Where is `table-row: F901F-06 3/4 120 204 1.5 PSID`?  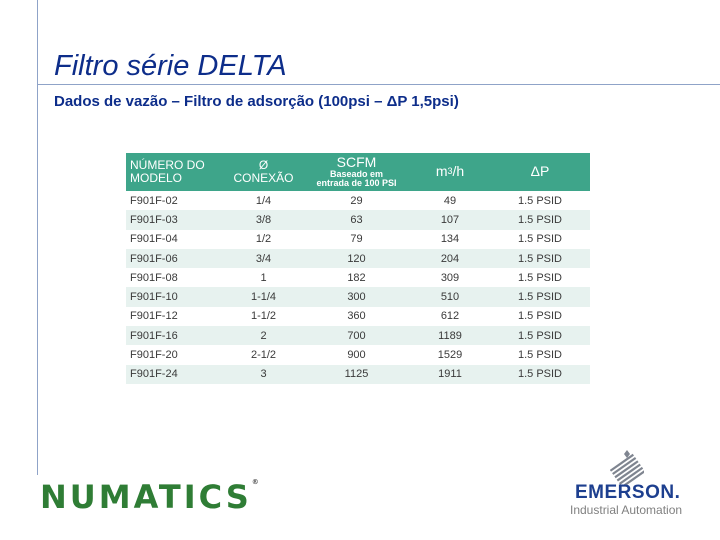
table-row: F901F-06 3/4 120 204 1.5 PSID is located at coordinates (358, 258).